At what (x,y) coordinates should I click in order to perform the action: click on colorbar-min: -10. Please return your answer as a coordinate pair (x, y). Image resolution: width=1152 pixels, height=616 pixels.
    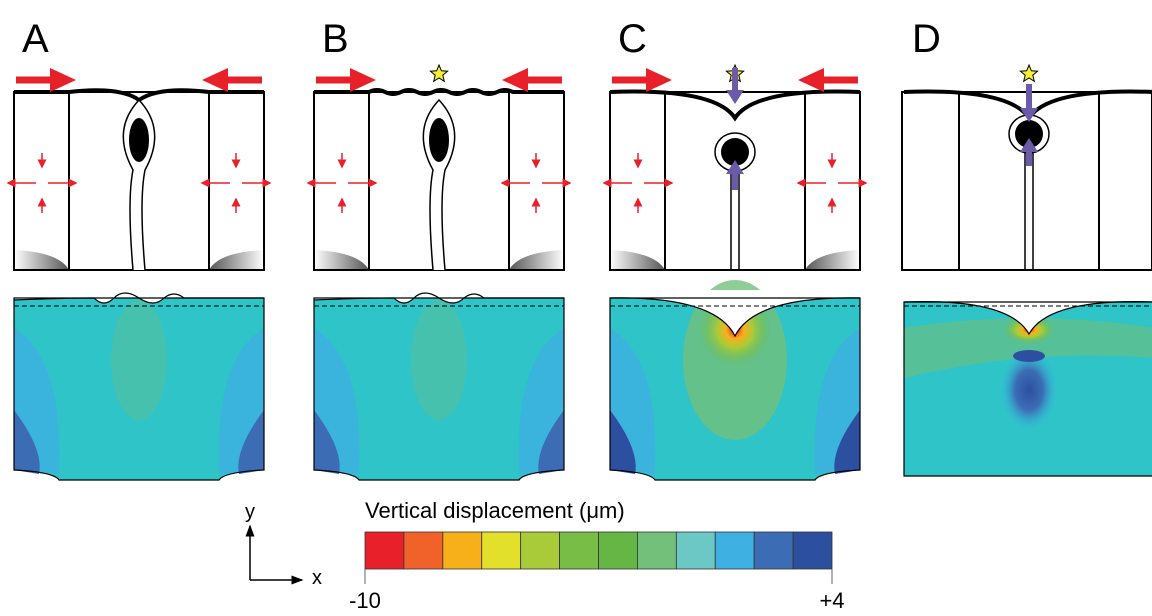
    Looking at the image, I should click on (365, 600).